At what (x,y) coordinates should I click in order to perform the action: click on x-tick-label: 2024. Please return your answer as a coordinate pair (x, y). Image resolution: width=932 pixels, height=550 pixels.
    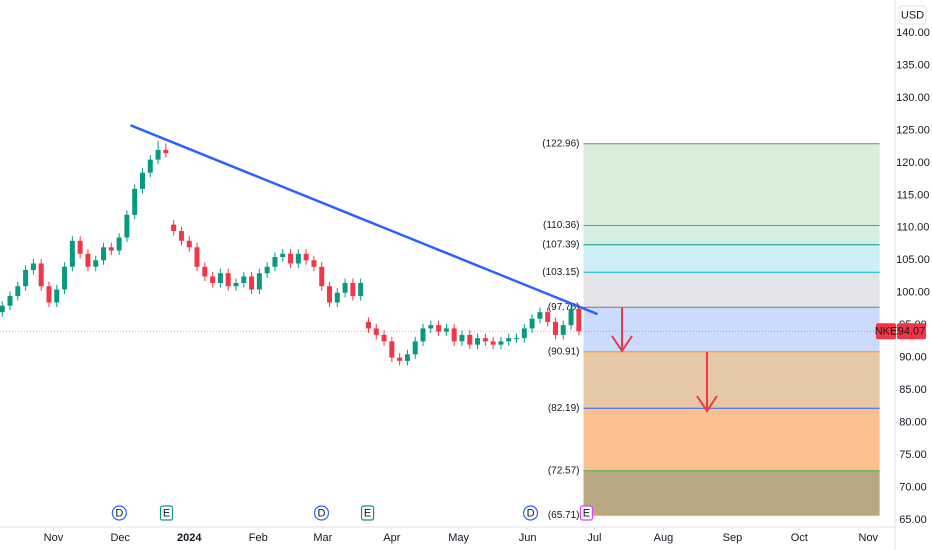
    Looking at the image, I should click on (189, 538).